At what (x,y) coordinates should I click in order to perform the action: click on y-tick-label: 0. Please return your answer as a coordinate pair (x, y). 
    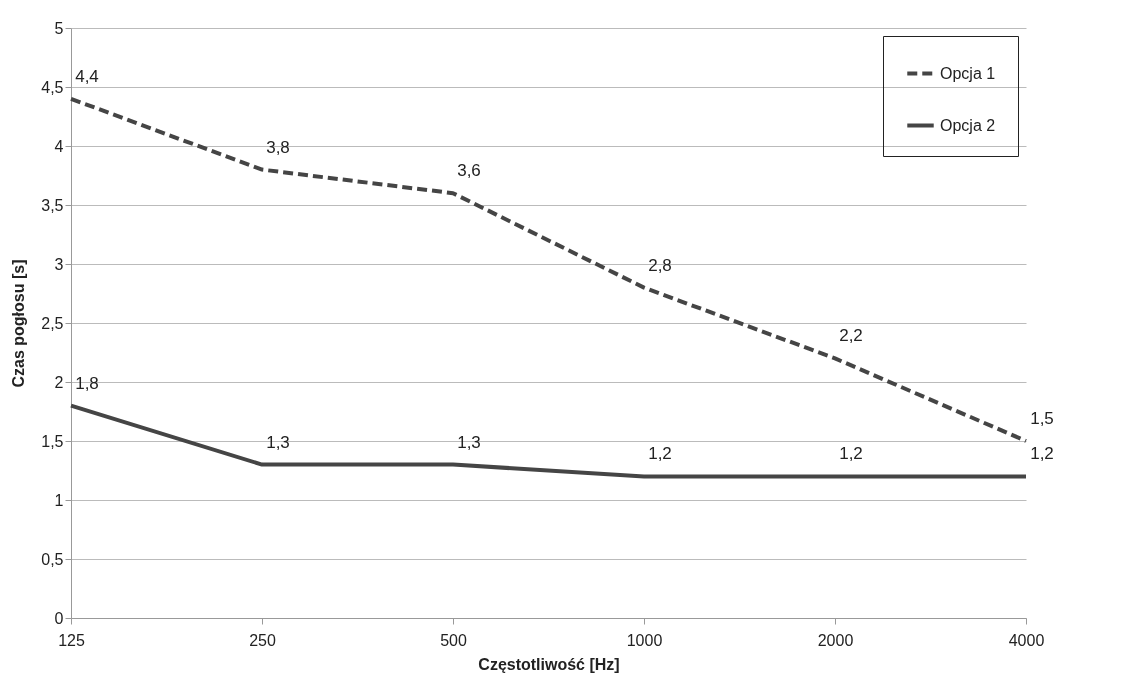
    Looking at the image, I should click on (59, 618).